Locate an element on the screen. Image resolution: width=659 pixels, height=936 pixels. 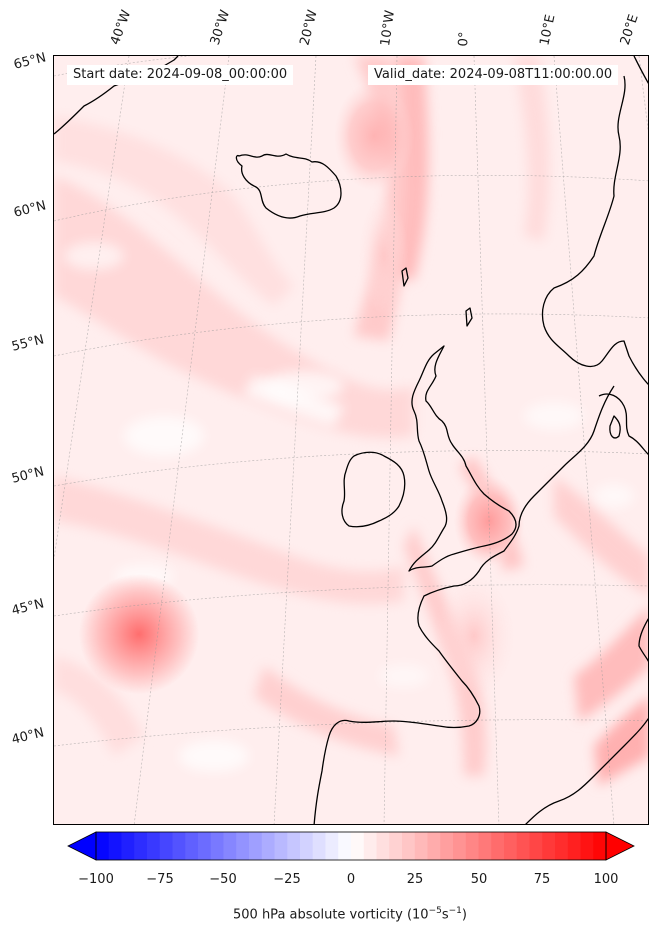
cb-tick-m25: −25 is located at coordinates (287, 879).